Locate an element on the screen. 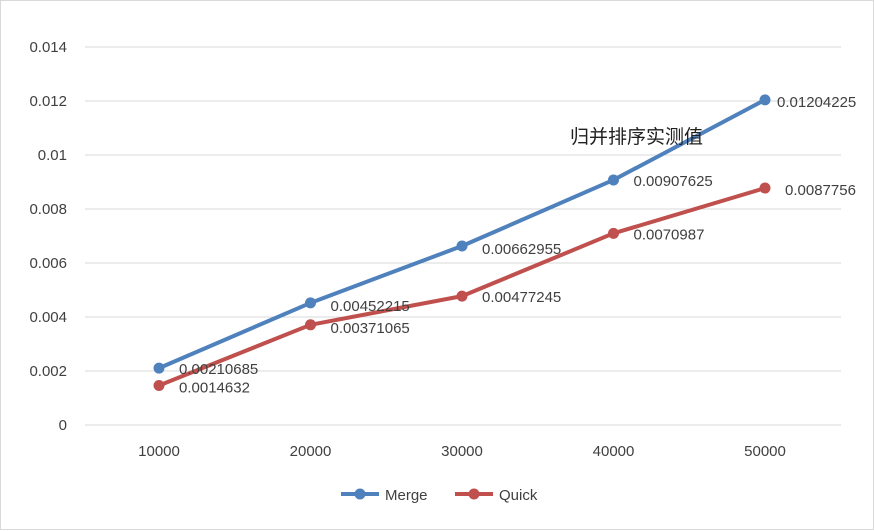 This screenshot has width=874, height=531. y-tick-label: 0.014 is located at coordinates (48, 47).